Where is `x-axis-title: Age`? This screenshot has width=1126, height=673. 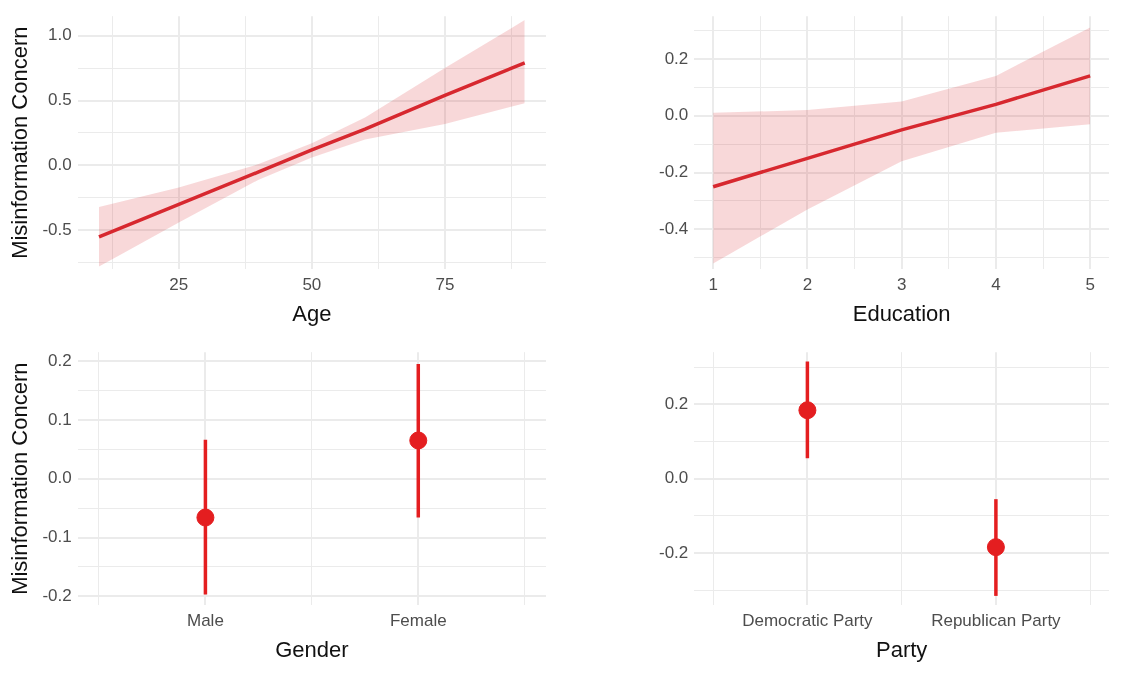 x-axis-title: Age is located at coordinates (312, 313).